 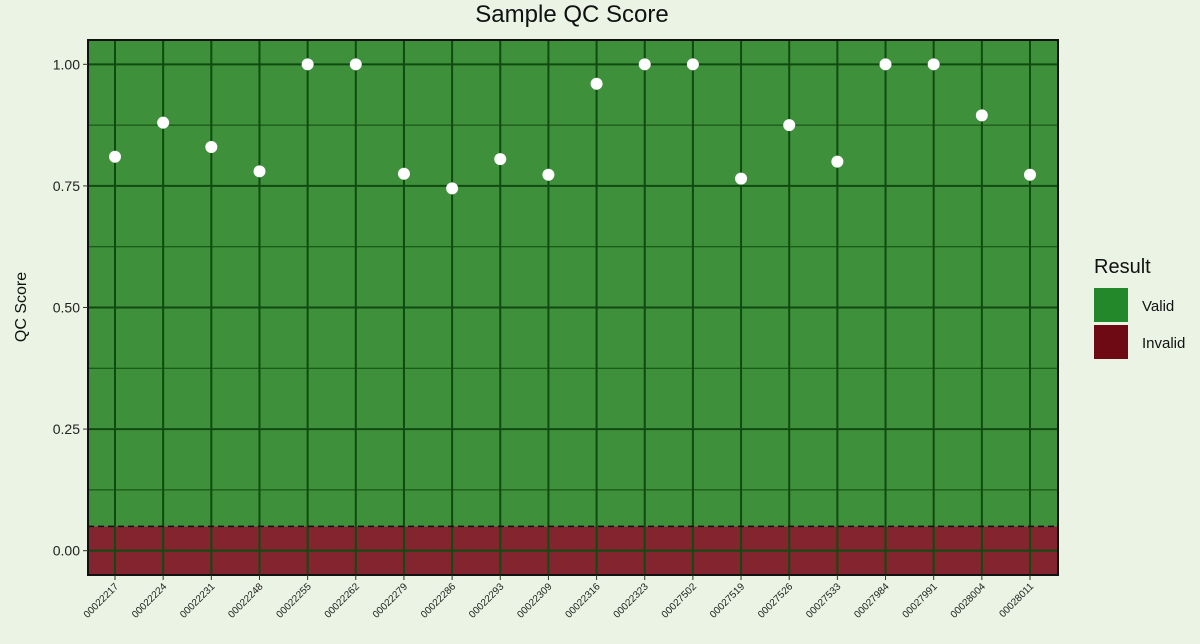 What do you see at coordinates (391, 601) in the screenshot?
I see `x-tick-label: 00022279` at bounding box center [391, 601].